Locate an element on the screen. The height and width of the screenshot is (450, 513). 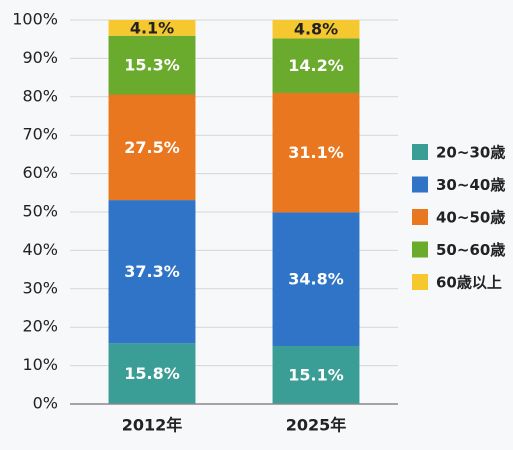
data-label: 4.8% is located at coordinates (316, 29).